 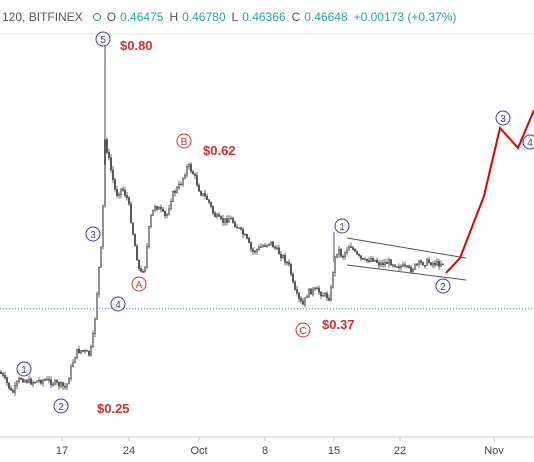 I want to click on wave-marker-label: B, so click(x=184, y=142).